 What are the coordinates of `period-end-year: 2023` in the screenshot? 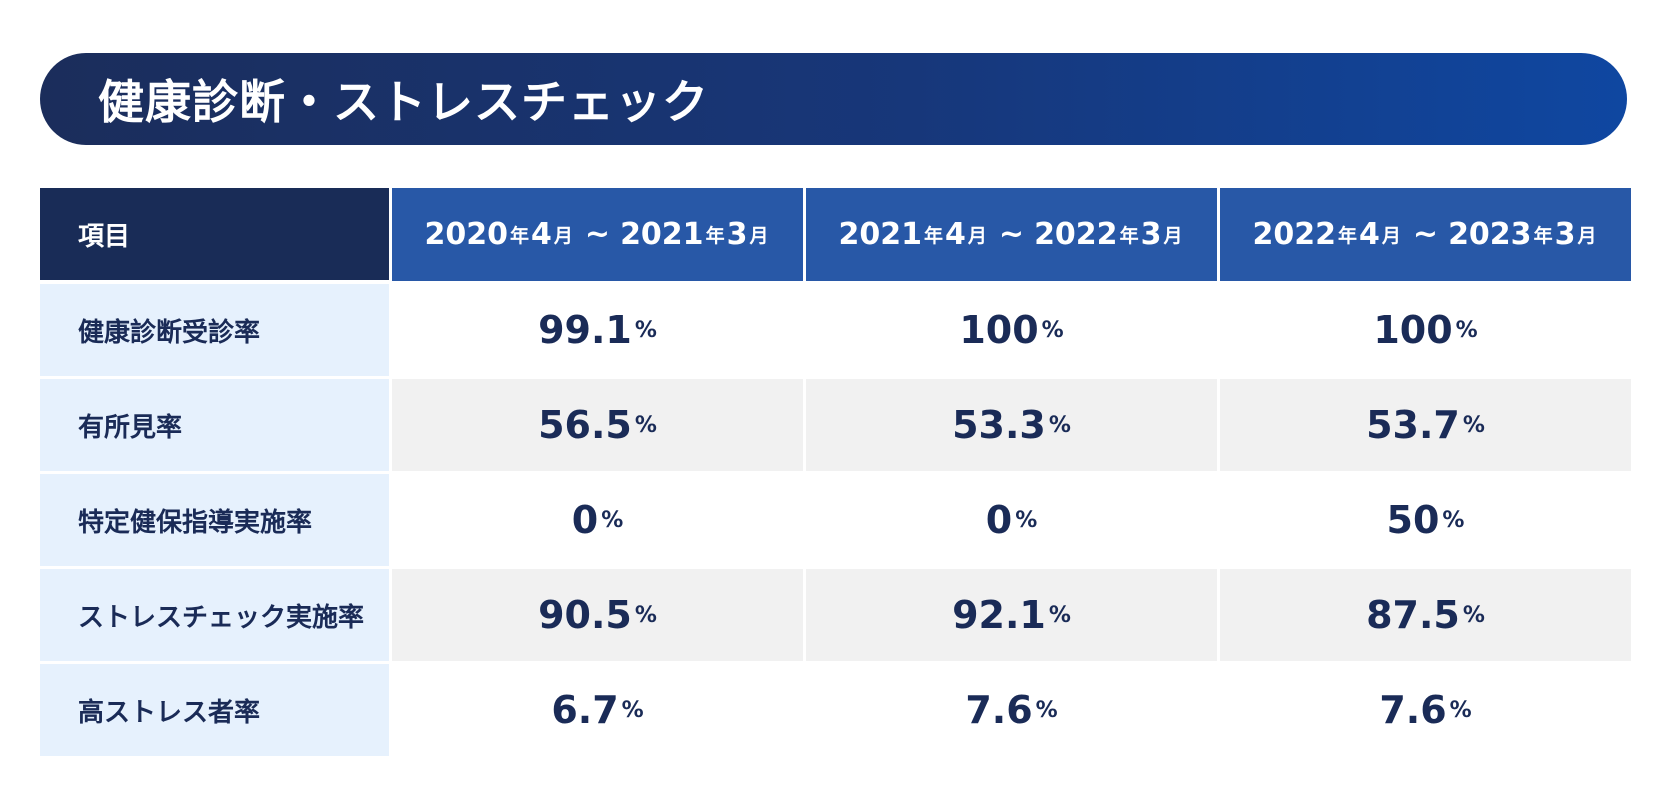 It's located at (1490, 234).